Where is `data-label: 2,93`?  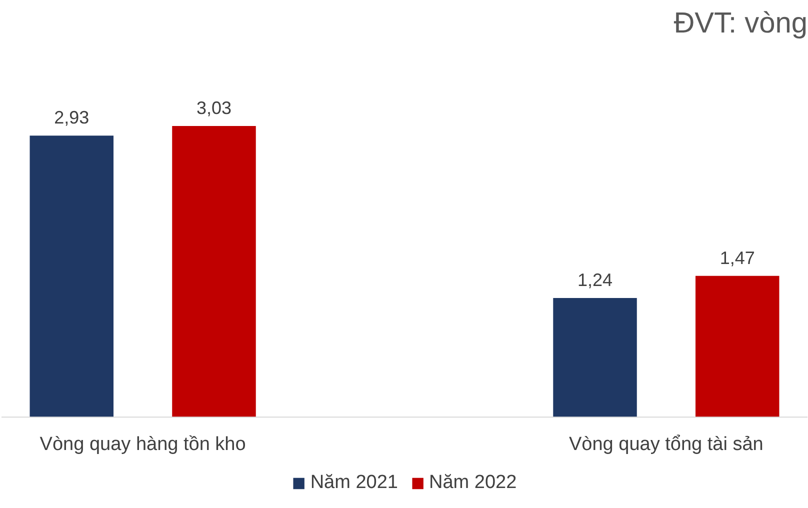
data-label: 2,93 is located at coordinates (72, 118).